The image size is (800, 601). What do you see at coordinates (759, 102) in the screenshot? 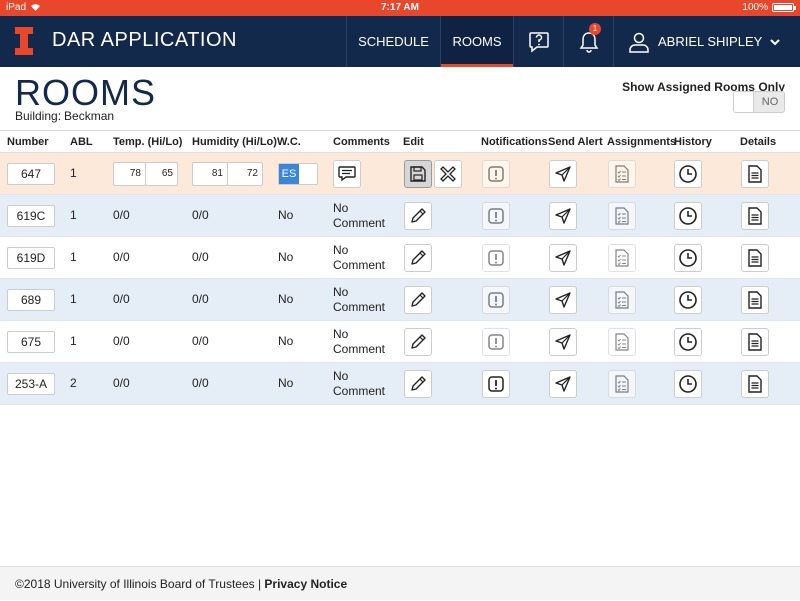
I see `assigned-only-toggle: NO` at bounding box center [759, 102].